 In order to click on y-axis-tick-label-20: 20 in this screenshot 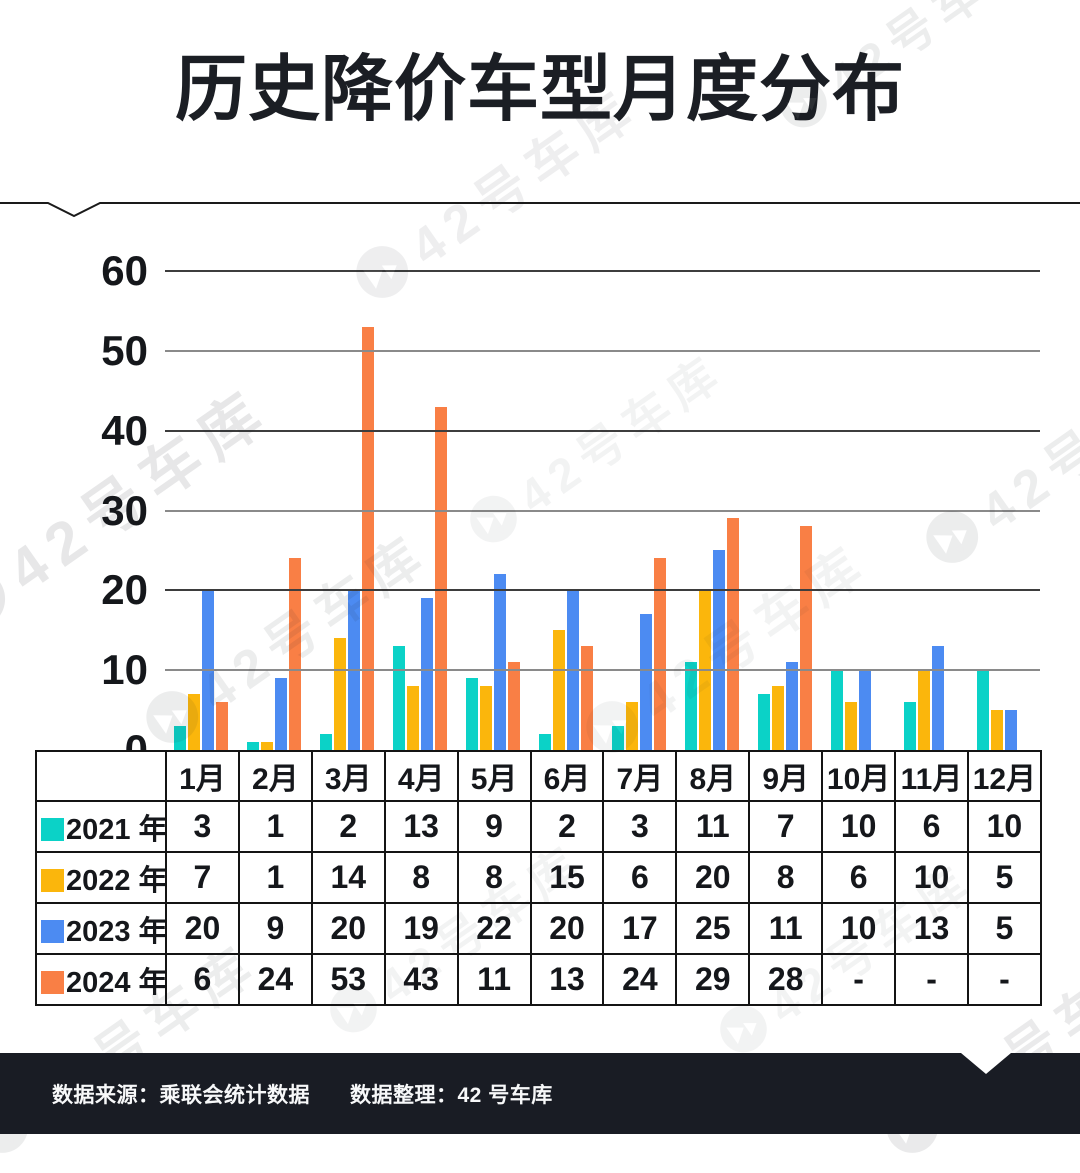, I will do `click(124, 590)`.